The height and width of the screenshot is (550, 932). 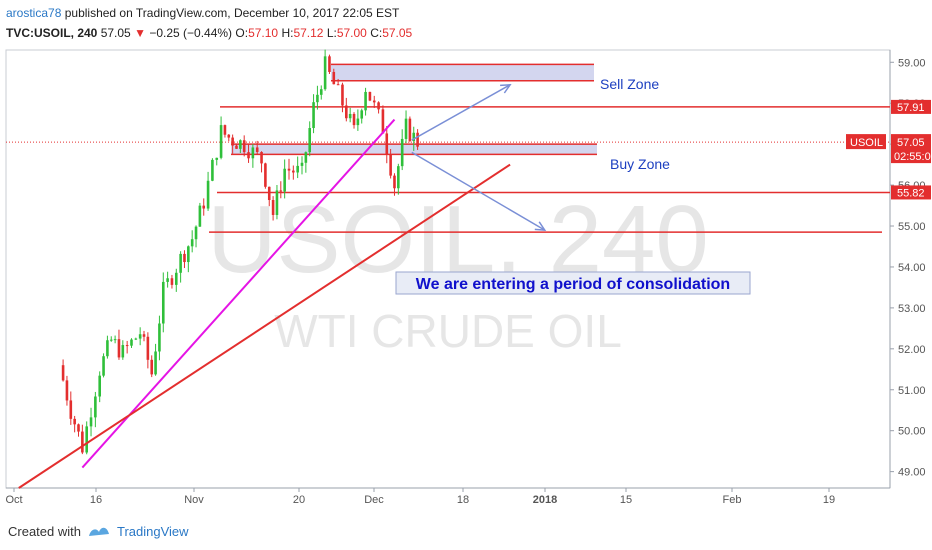 What do you see at coordinates (640, 164) in the screenshot?
I see `buy-zone-label: Buy Zone` at bounding box center [640, 164].